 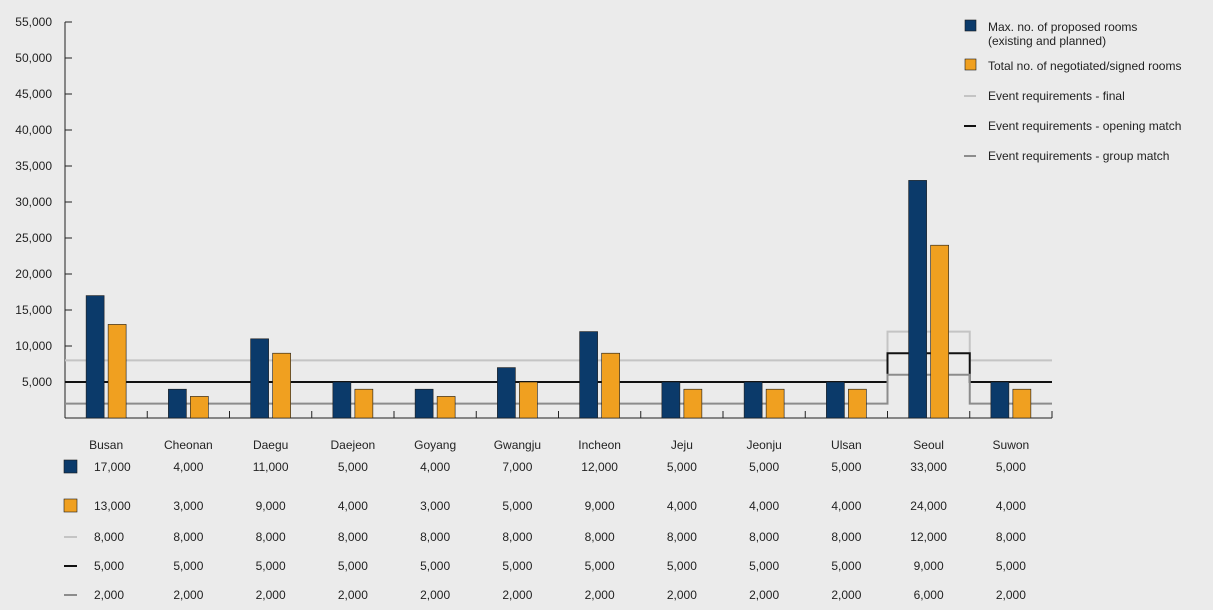 I want to click on y-tick-label: 10,000, so click(x=33, y=346).